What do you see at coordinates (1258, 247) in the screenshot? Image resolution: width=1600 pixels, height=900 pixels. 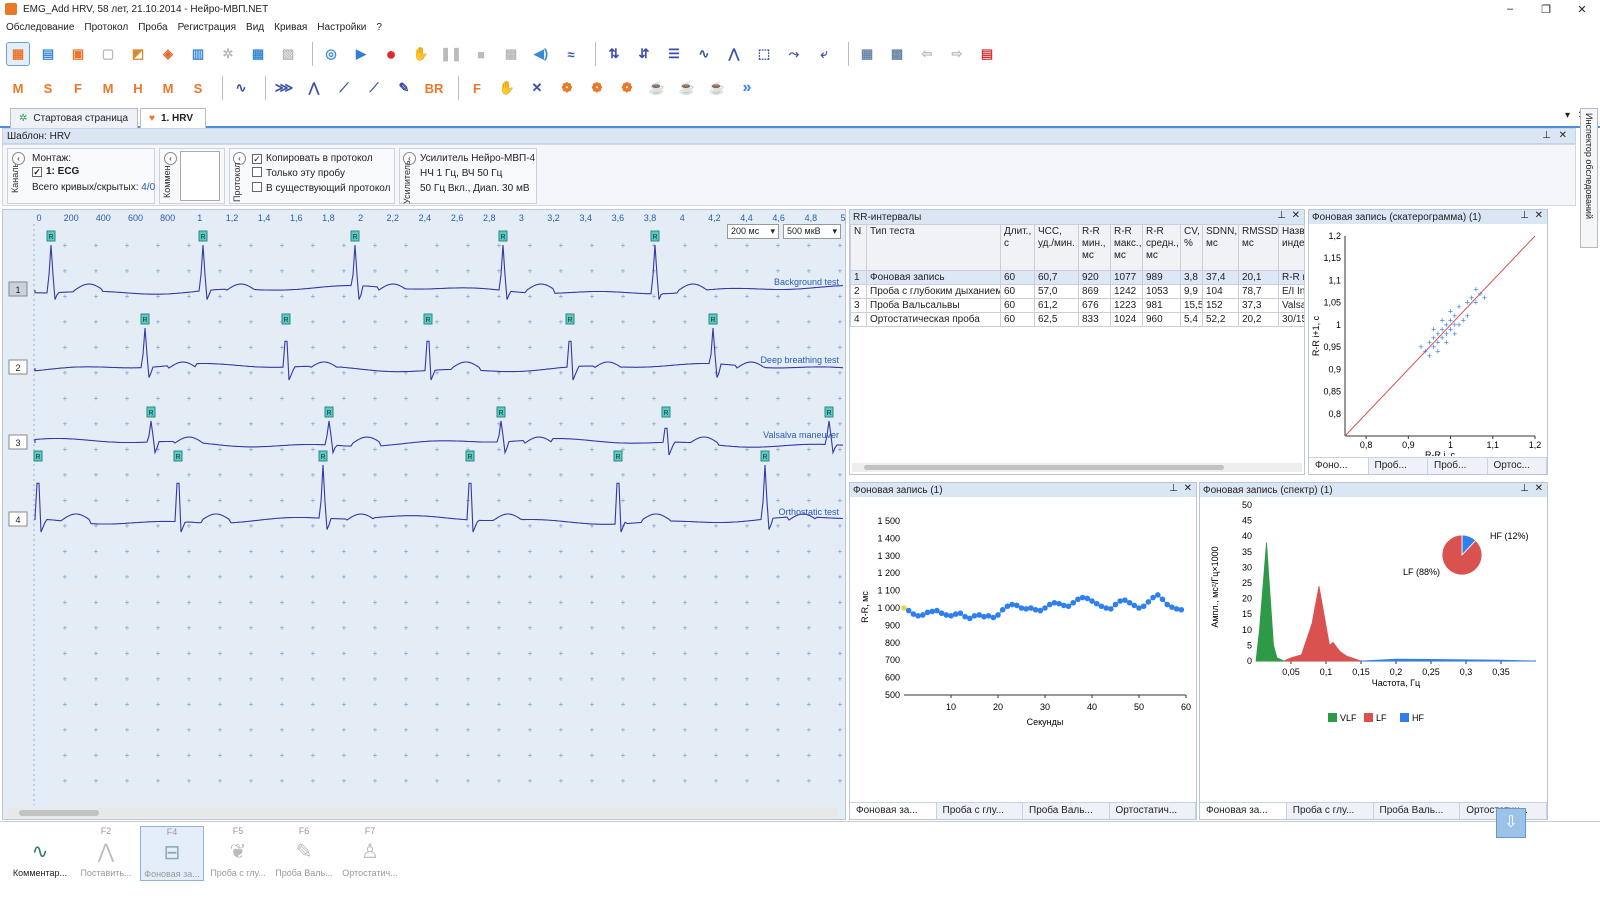 I see `rr-column-header: RMSSD, мс` at bounding box center [1258, 247].